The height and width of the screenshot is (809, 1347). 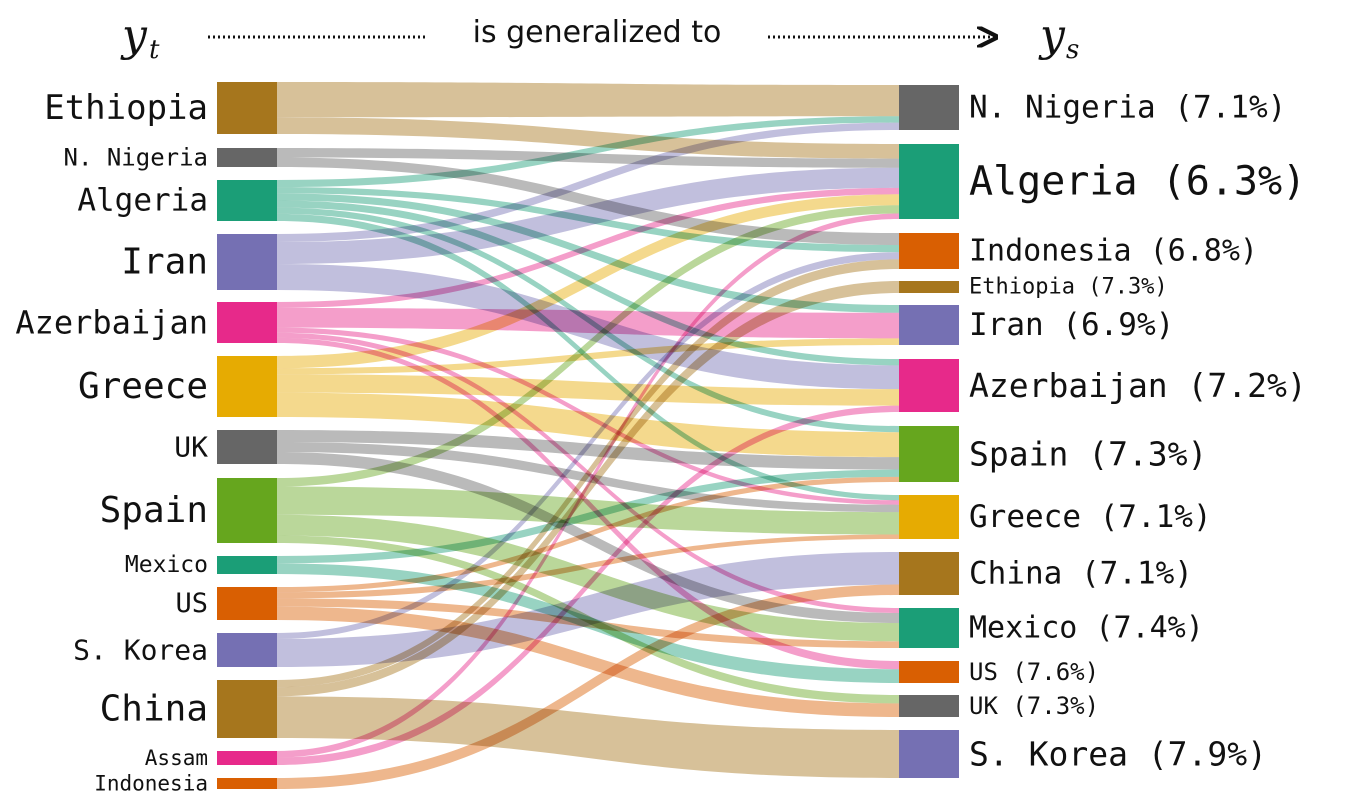 I want to click on source-node-us, so click(x=247, y=603).